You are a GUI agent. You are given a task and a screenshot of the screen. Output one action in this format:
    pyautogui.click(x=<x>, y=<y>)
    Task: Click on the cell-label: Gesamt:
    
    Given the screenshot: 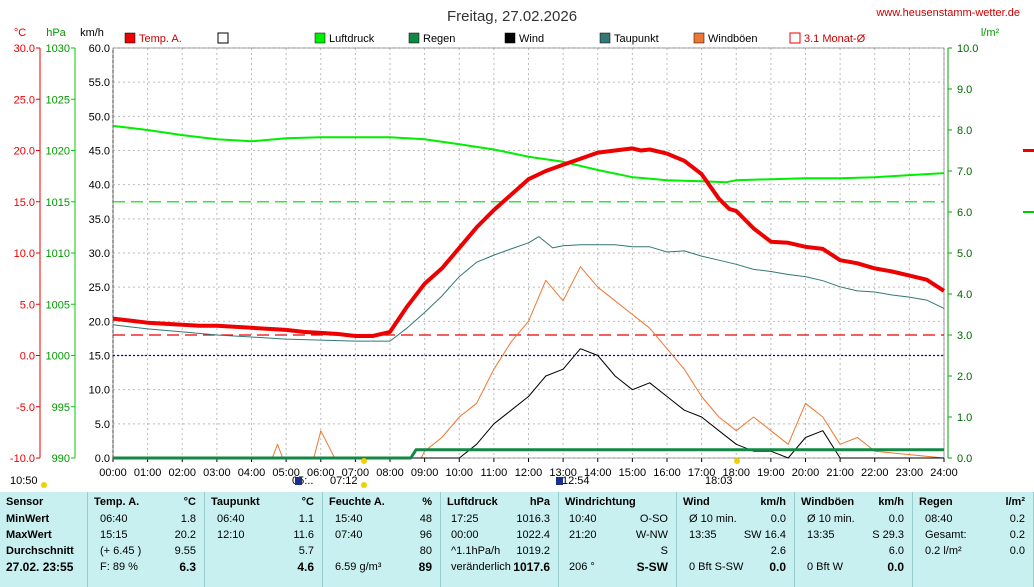 What is the action you would take?
    pyautogui.click(x=946, y=535)
    